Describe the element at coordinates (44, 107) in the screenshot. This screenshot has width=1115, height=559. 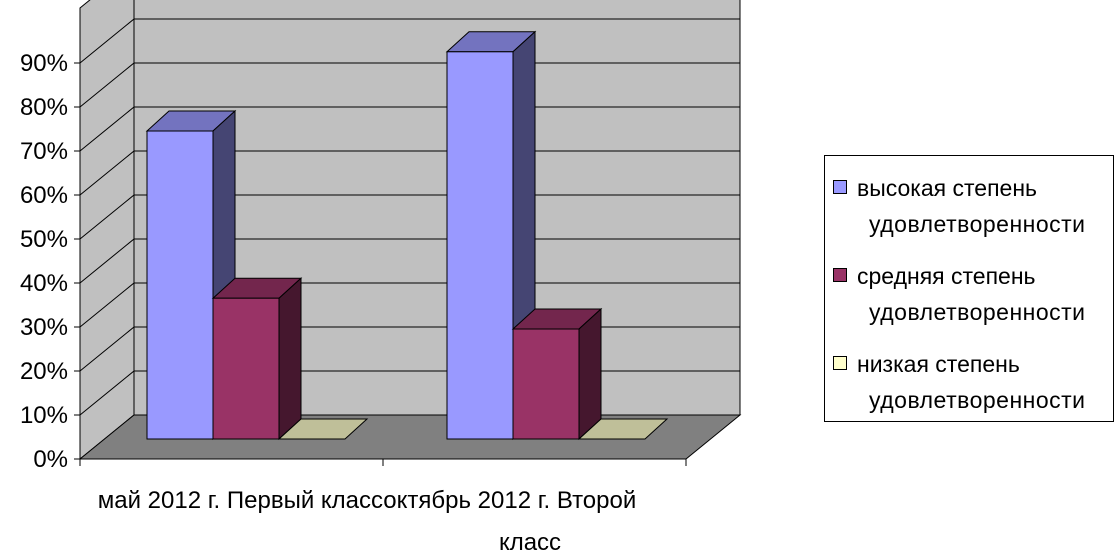
I see `y-tick-label: 80%` at that location.